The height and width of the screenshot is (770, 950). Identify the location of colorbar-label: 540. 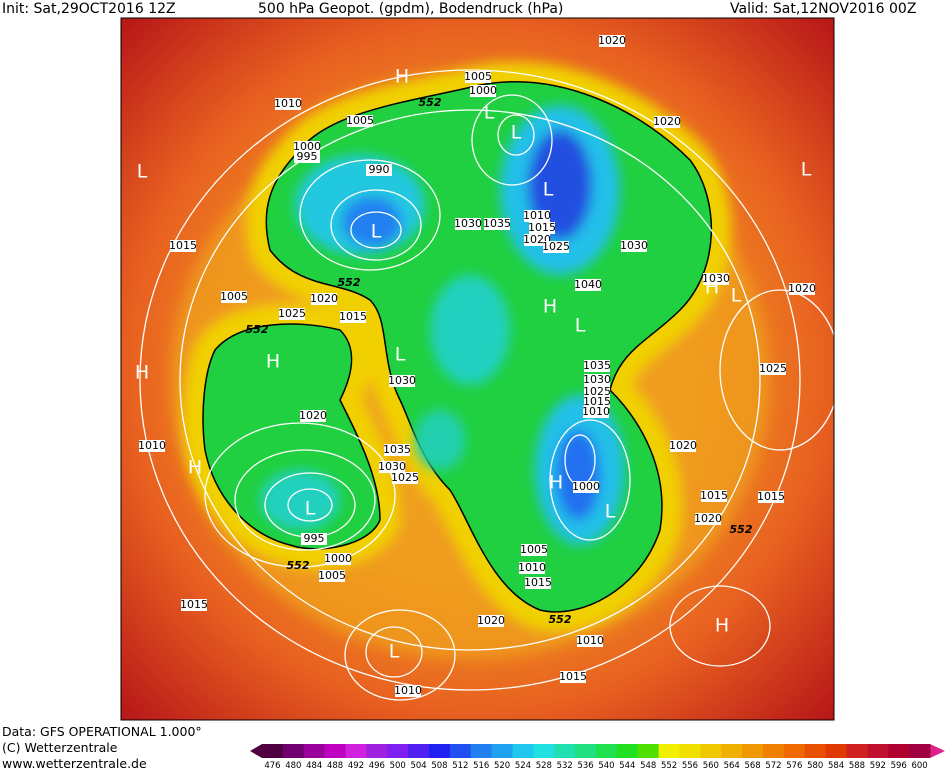
(606, 765).